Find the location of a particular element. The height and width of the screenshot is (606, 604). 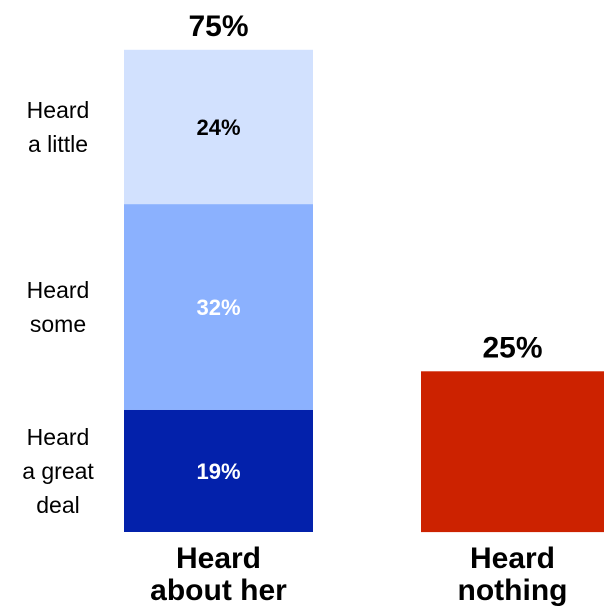

segment-category-label: a little is located at coordinates (58, 144).